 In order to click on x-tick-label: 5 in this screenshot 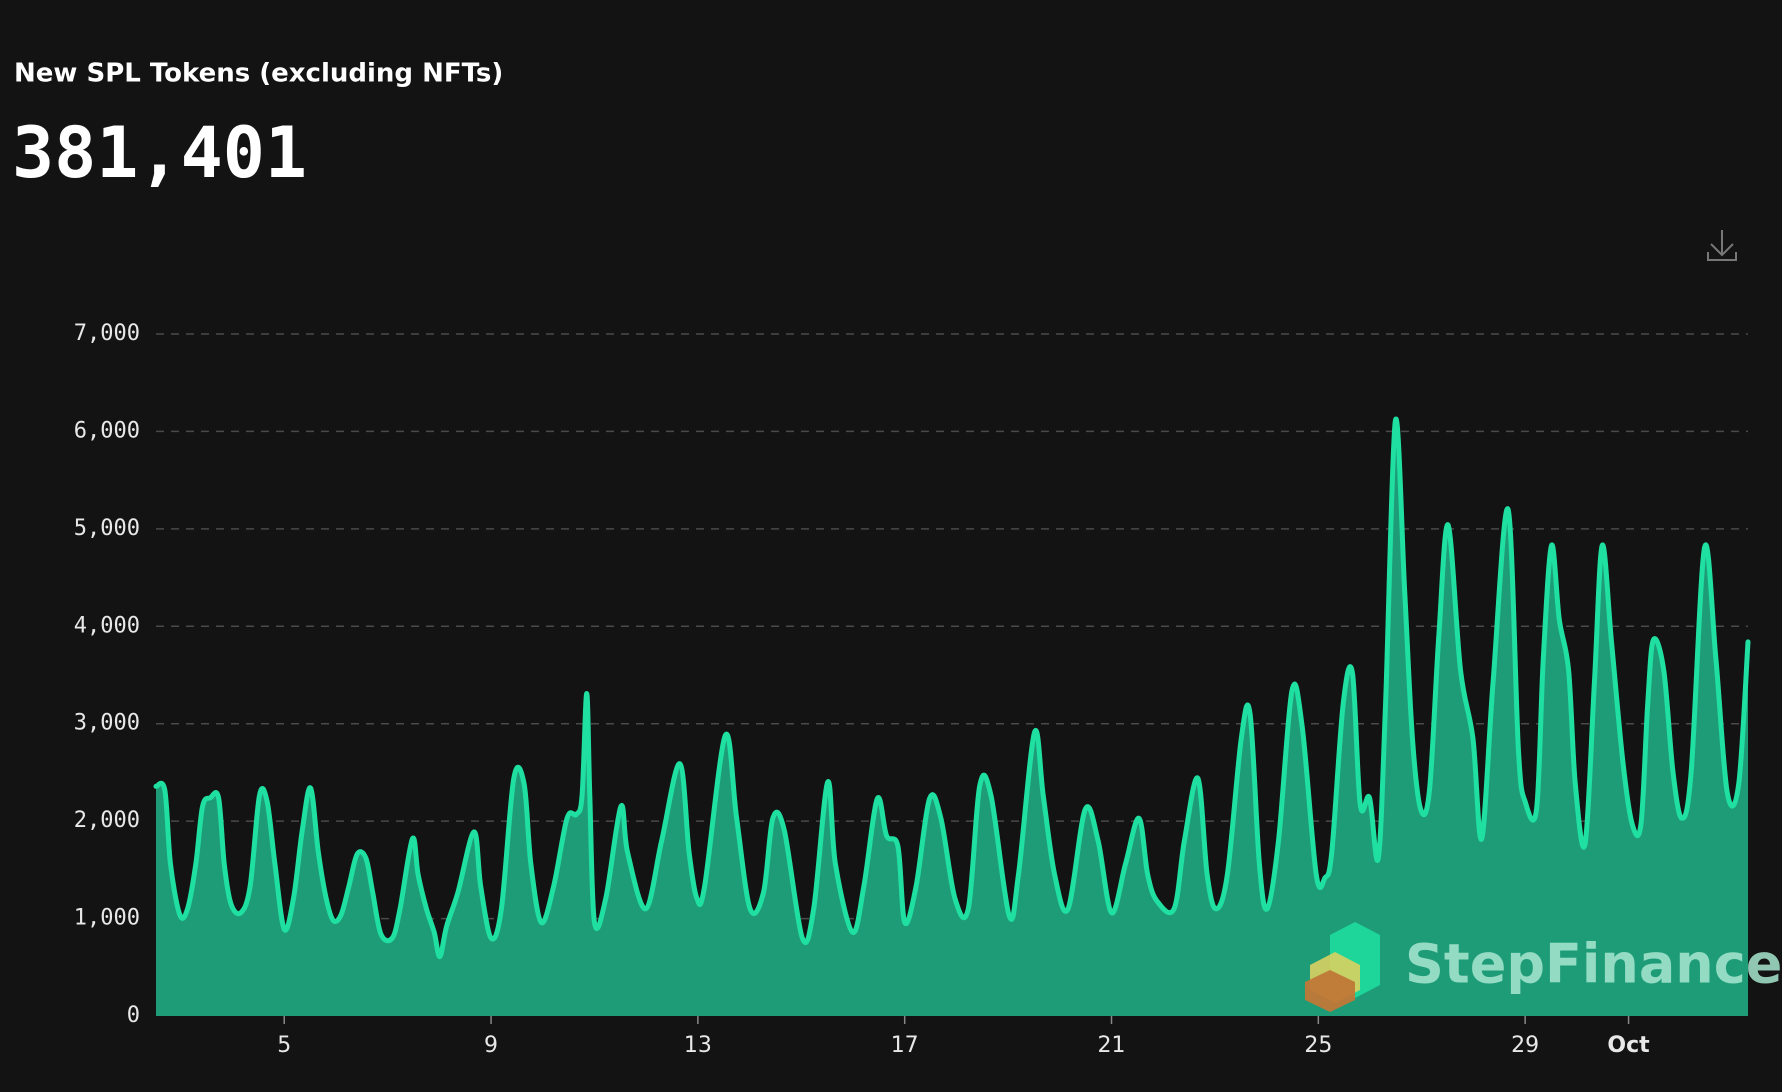, I will do `click(284, 1045)`.